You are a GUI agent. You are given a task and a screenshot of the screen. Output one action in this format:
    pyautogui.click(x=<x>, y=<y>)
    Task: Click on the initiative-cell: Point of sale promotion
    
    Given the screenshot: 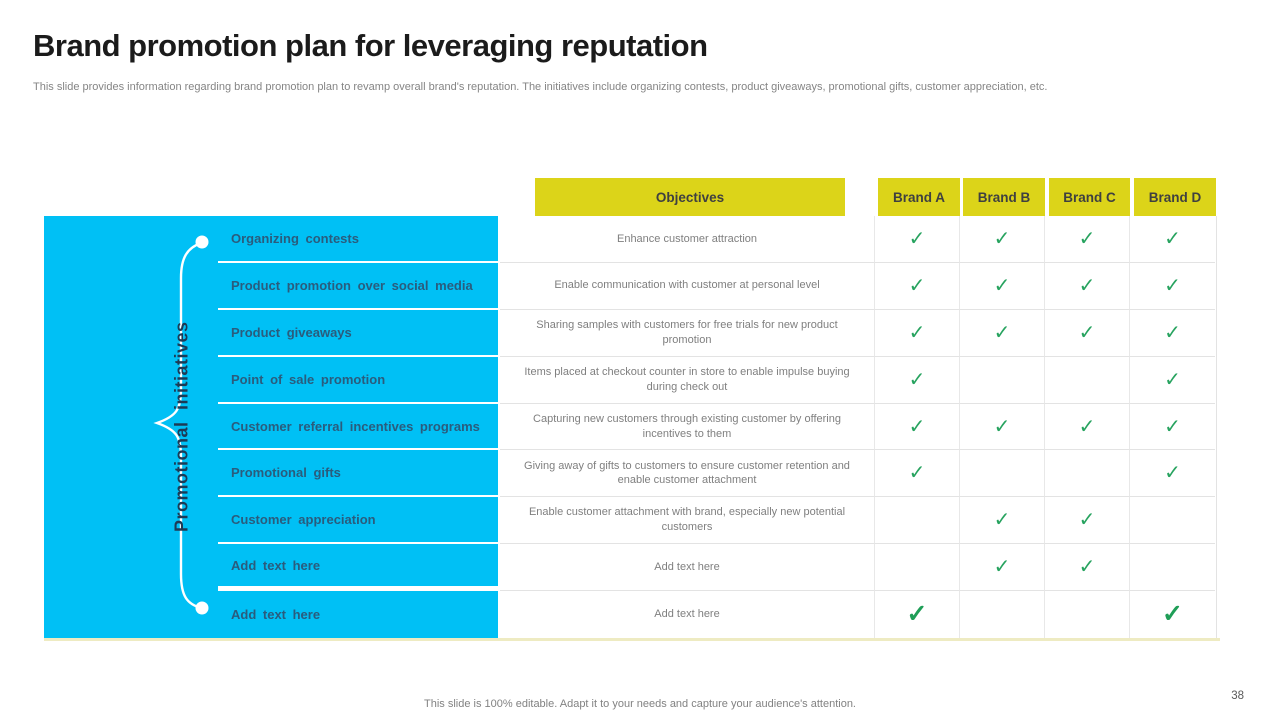 What is the action you would take?
    pyautogui.click(x=359, y=380)
    